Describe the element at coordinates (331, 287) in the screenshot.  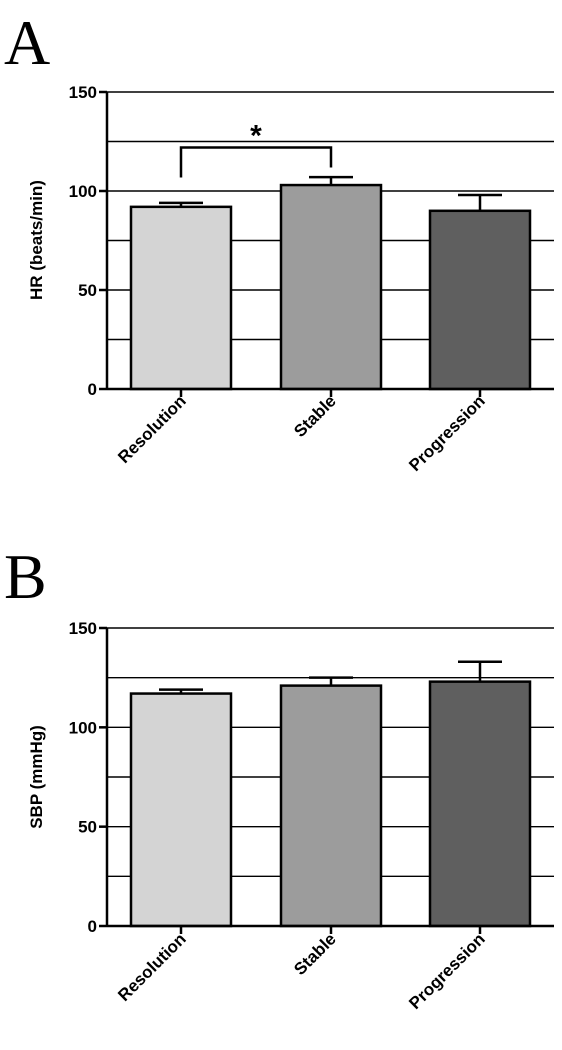
I see `panel-a-bar-stable` at that location.